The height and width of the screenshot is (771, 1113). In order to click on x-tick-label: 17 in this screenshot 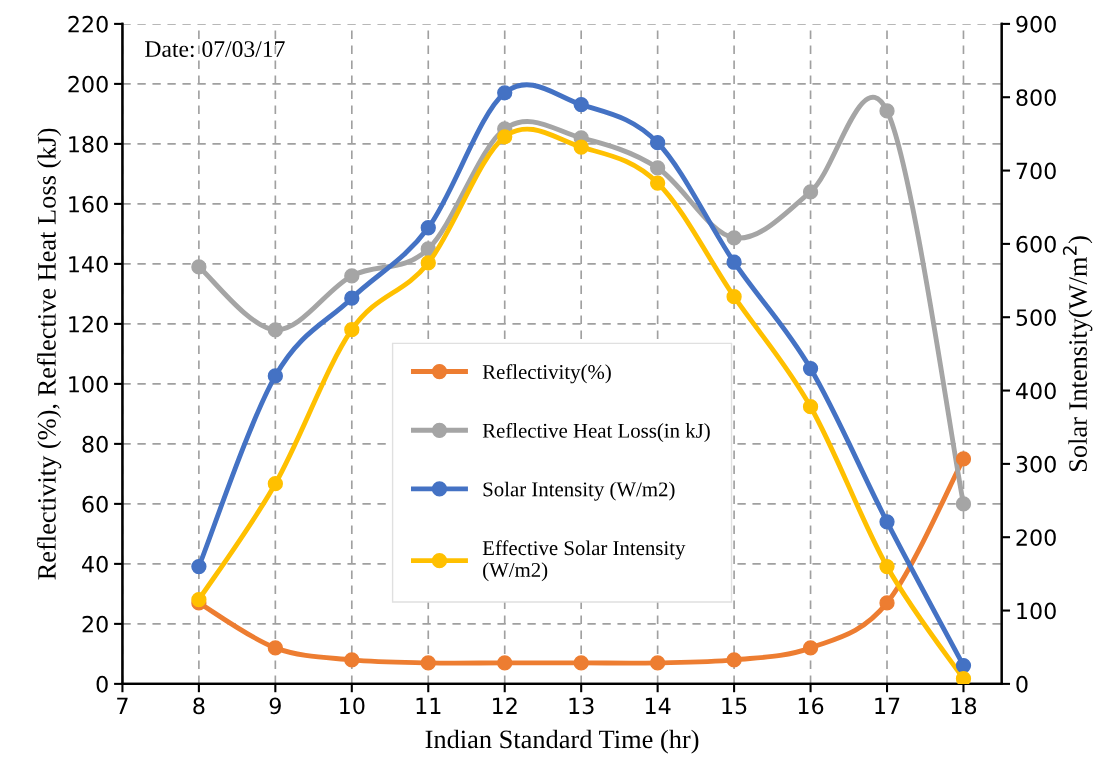, I will do `click(887, 705)`.